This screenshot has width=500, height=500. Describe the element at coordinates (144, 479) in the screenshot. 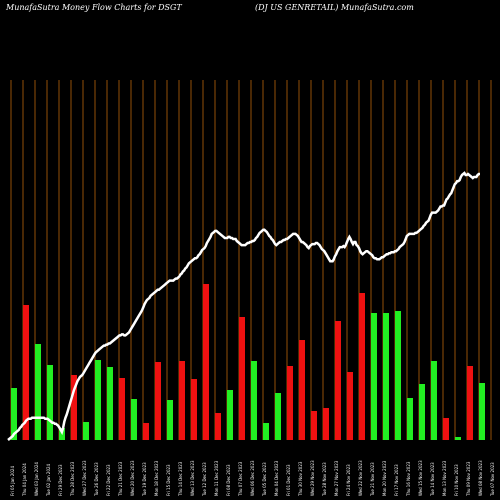

I see `x-tick-label: Tue 19 Dec 2023` at that location.